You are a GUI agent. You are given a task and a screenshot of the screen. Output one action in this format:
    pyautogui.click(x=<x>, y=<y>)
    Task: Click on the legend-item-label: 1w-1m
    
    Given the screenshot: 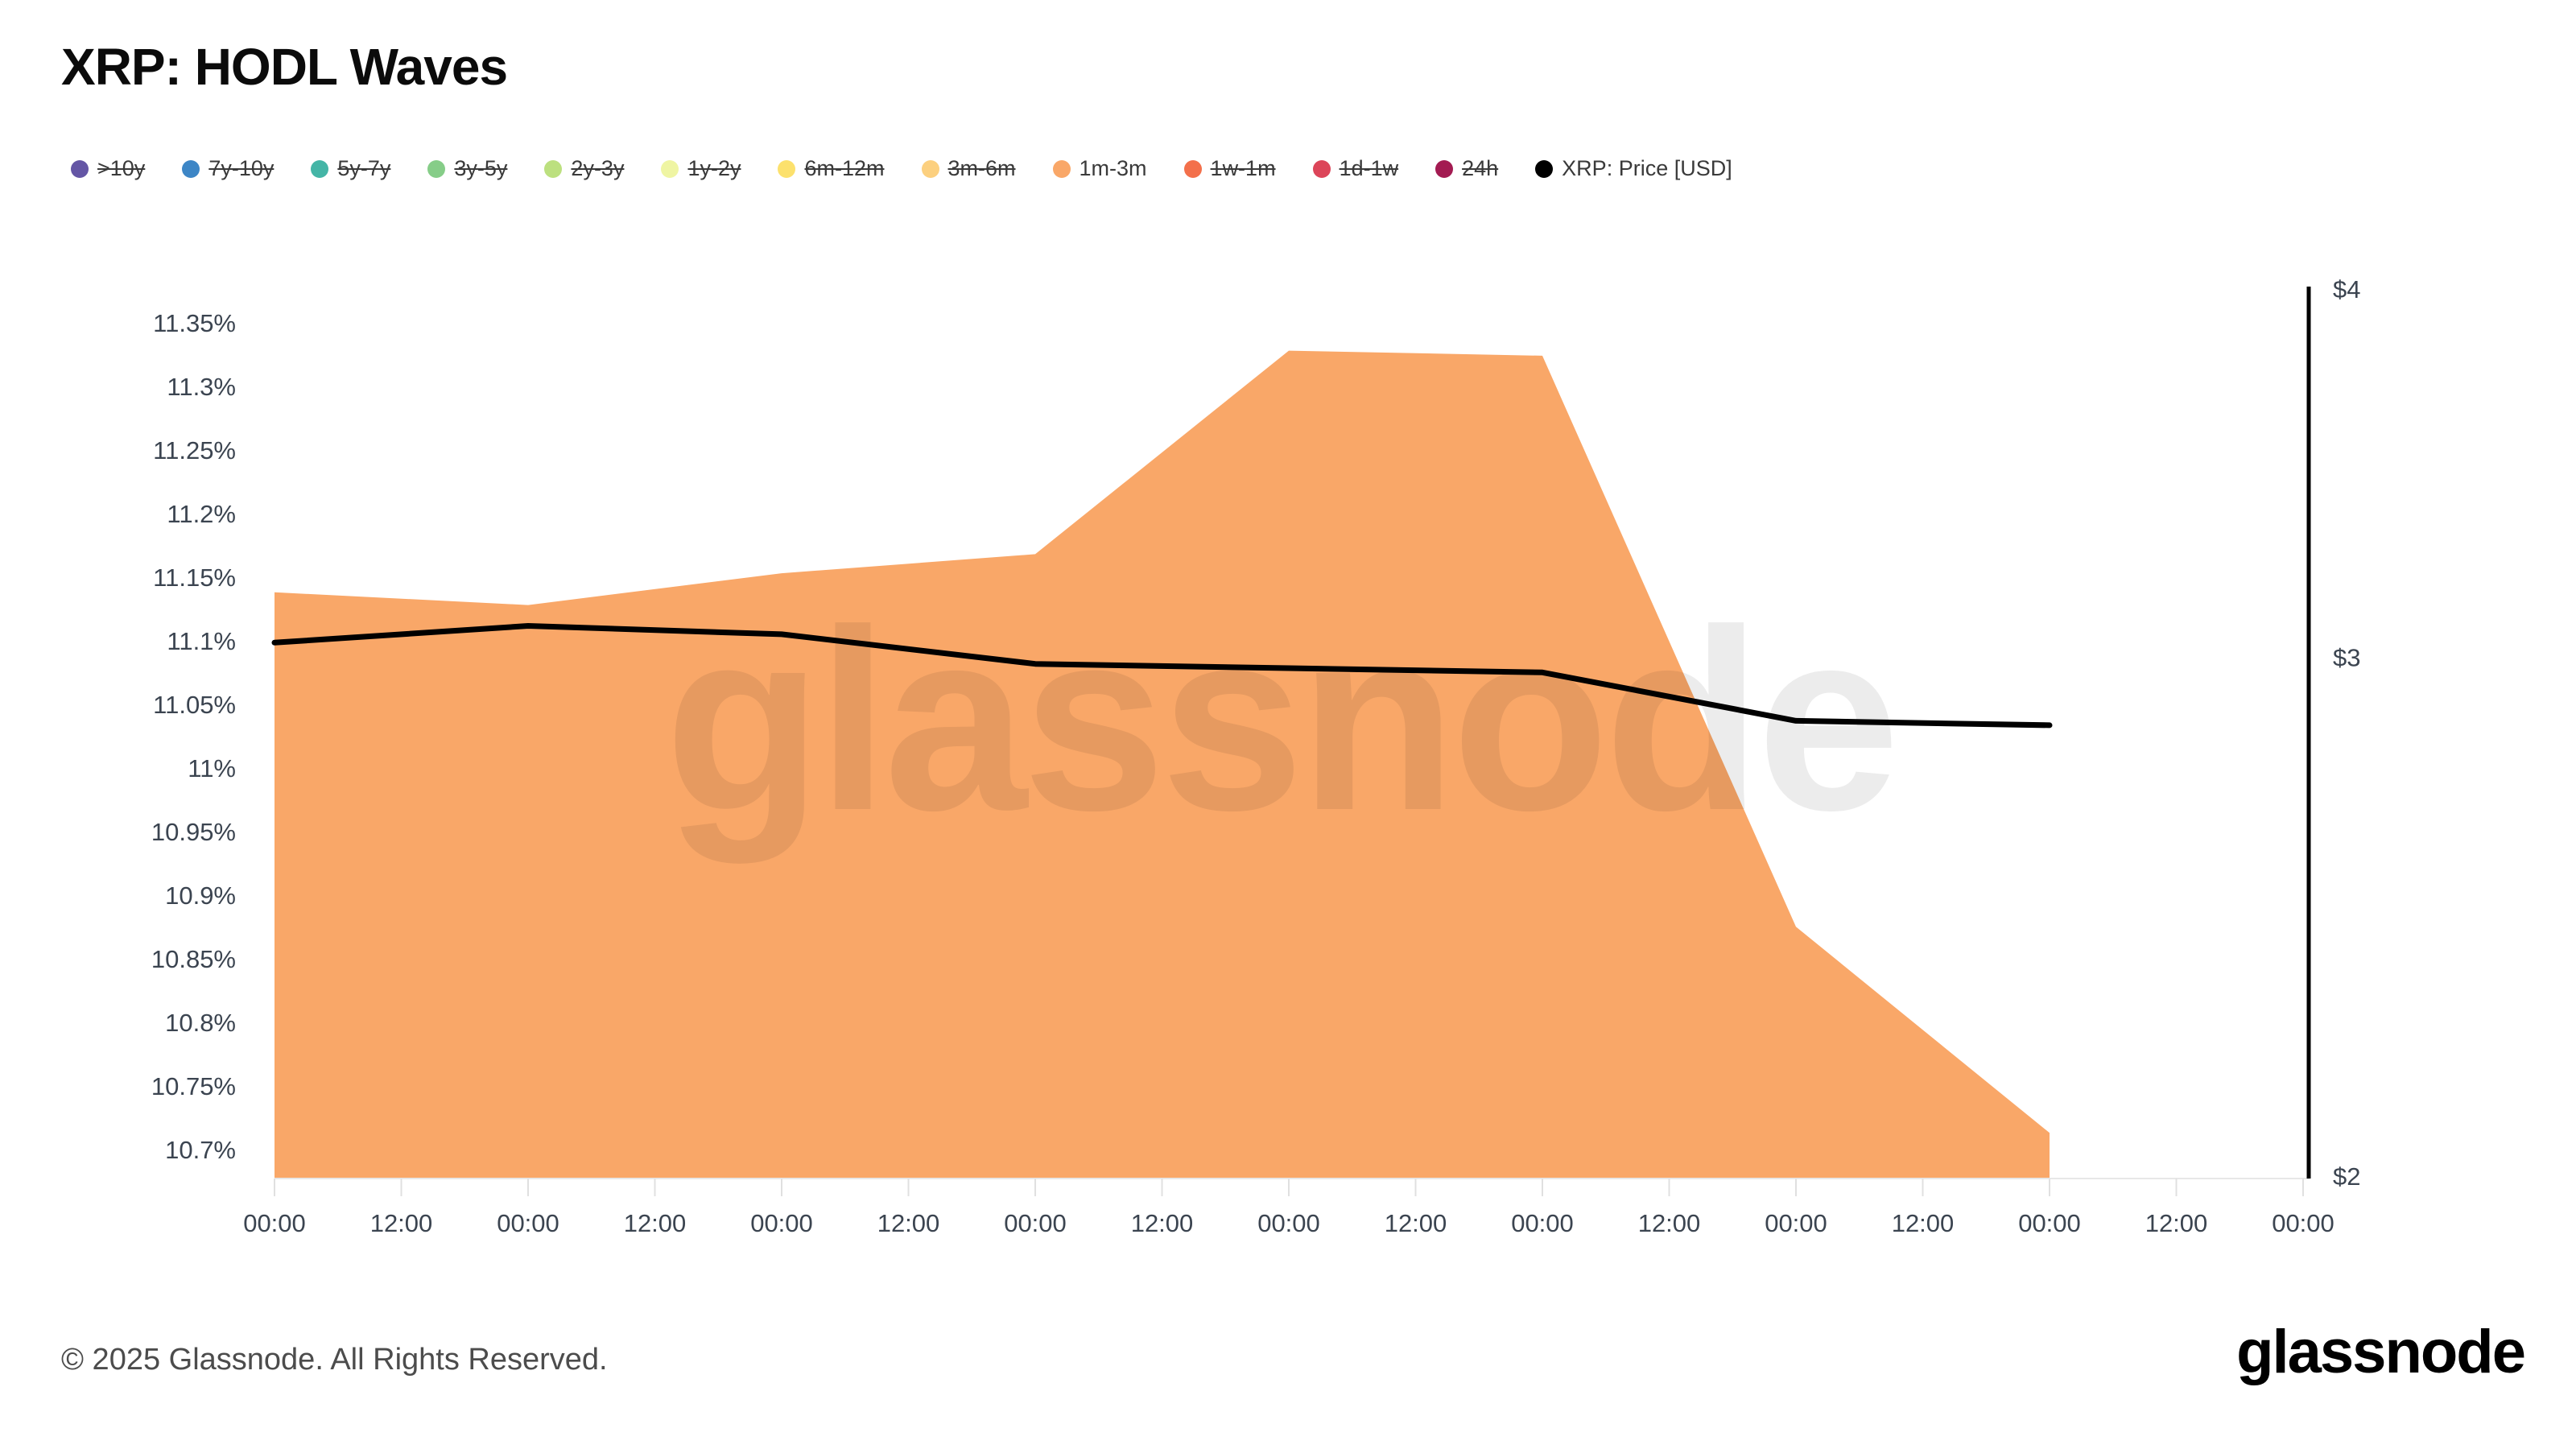 What is the action you would take?
    pyautogui.click(x=1243, y=168)
    